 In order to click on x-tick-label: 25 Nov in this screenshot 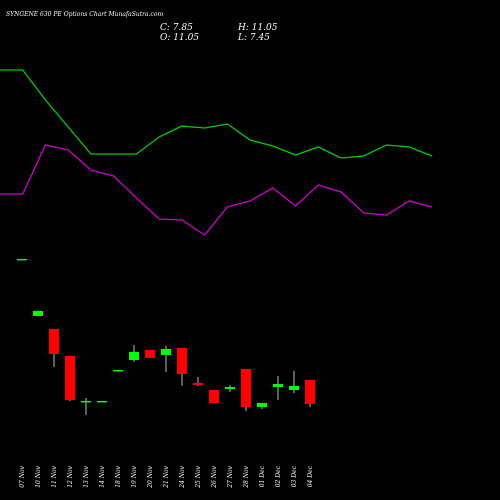, I will do `click(198, 476)`.